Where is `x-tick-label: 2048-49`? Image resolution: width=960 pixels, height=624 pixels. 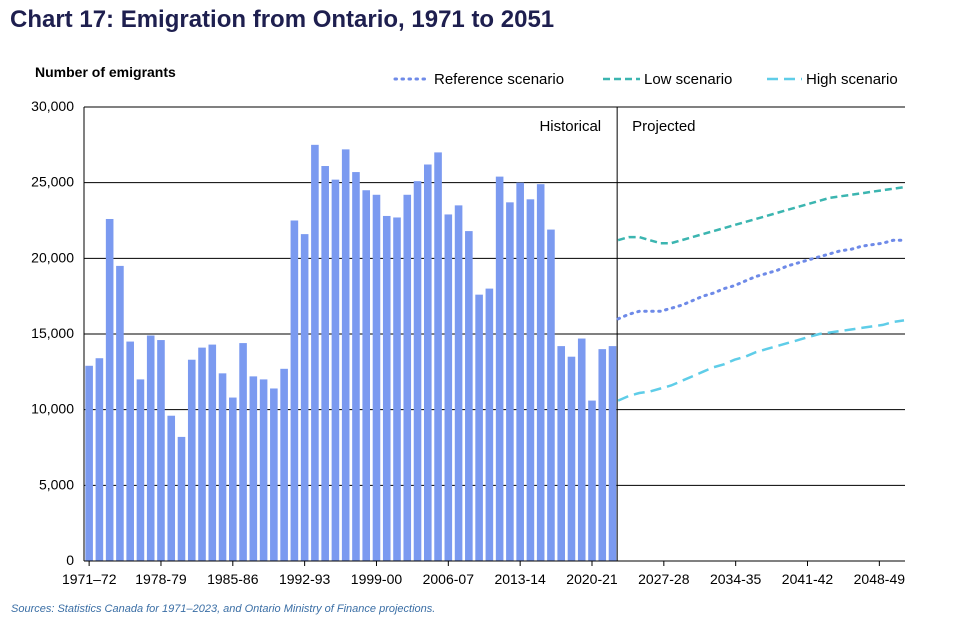
x-tick-label: 2048-49 is located at coordinates (880, 579).